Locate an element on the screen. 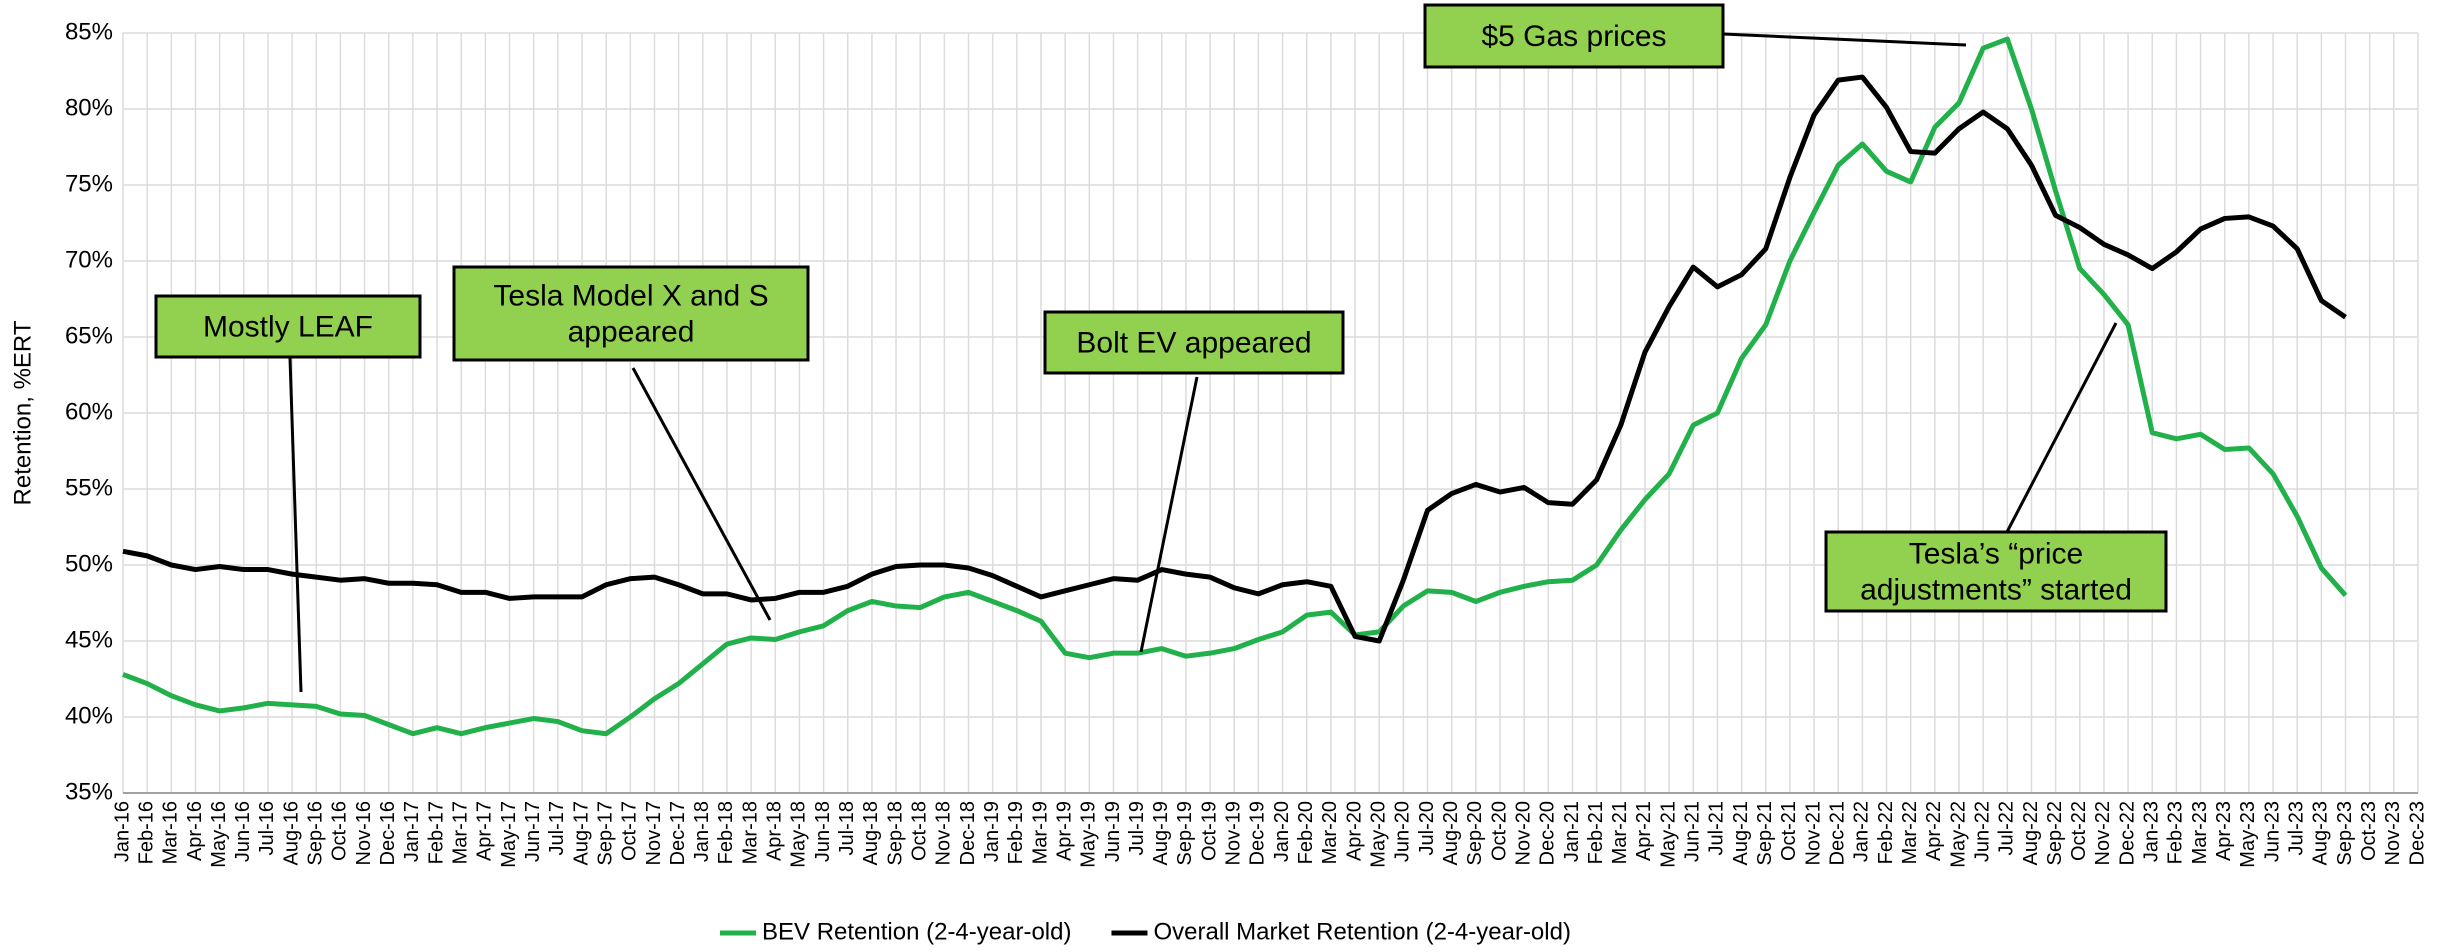 Image resolution: width=2445 pixels, height=952 pixels. x-tick-label: Sep-23 is located at coordinates (2345, 833).